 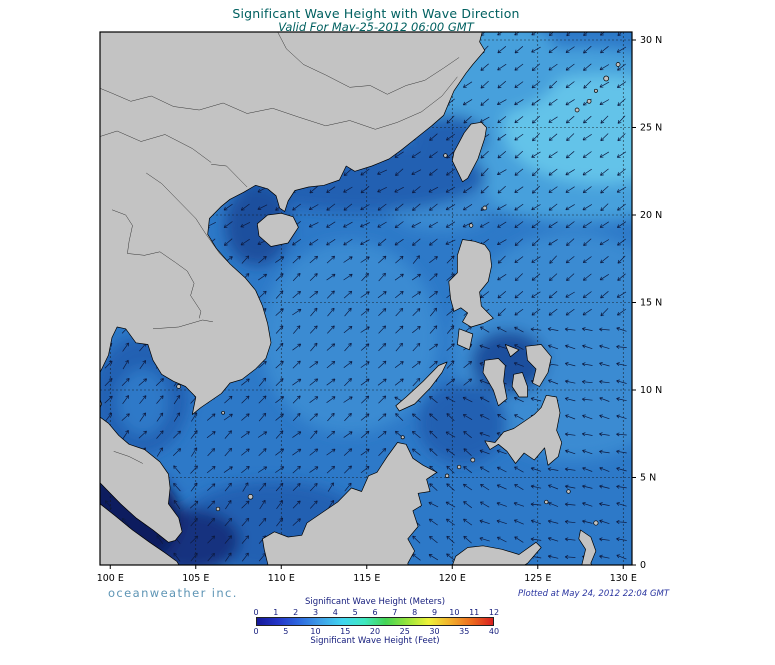 I want to click on legend-feet-tick: 30, so click(x=434, y=631).